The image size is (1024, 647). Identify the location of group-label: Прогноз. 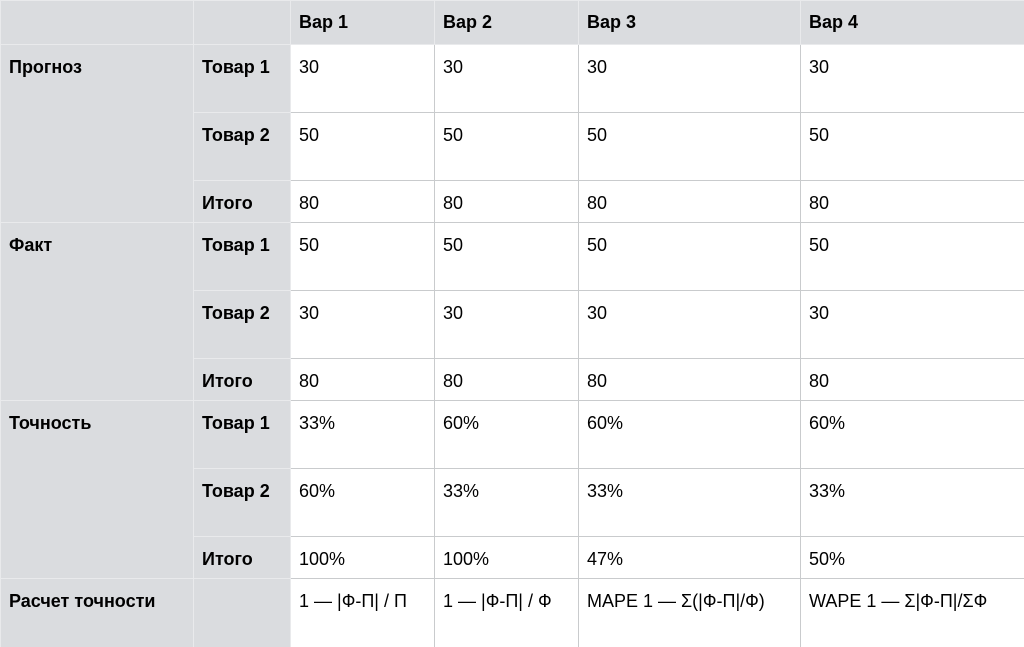
(97, 133).